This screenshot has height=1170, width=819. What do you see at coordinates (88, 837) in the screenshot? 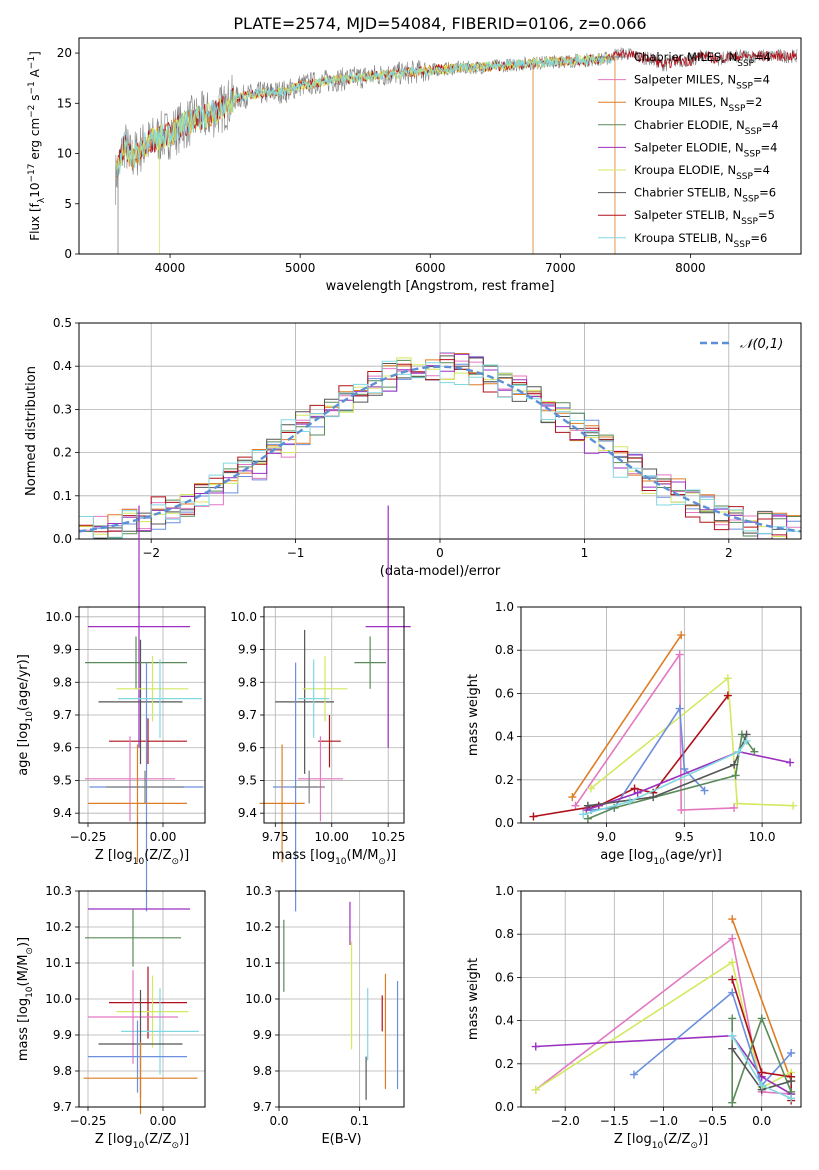
I see `x-tick-label: −0.25` at bounding box center [88, 837].